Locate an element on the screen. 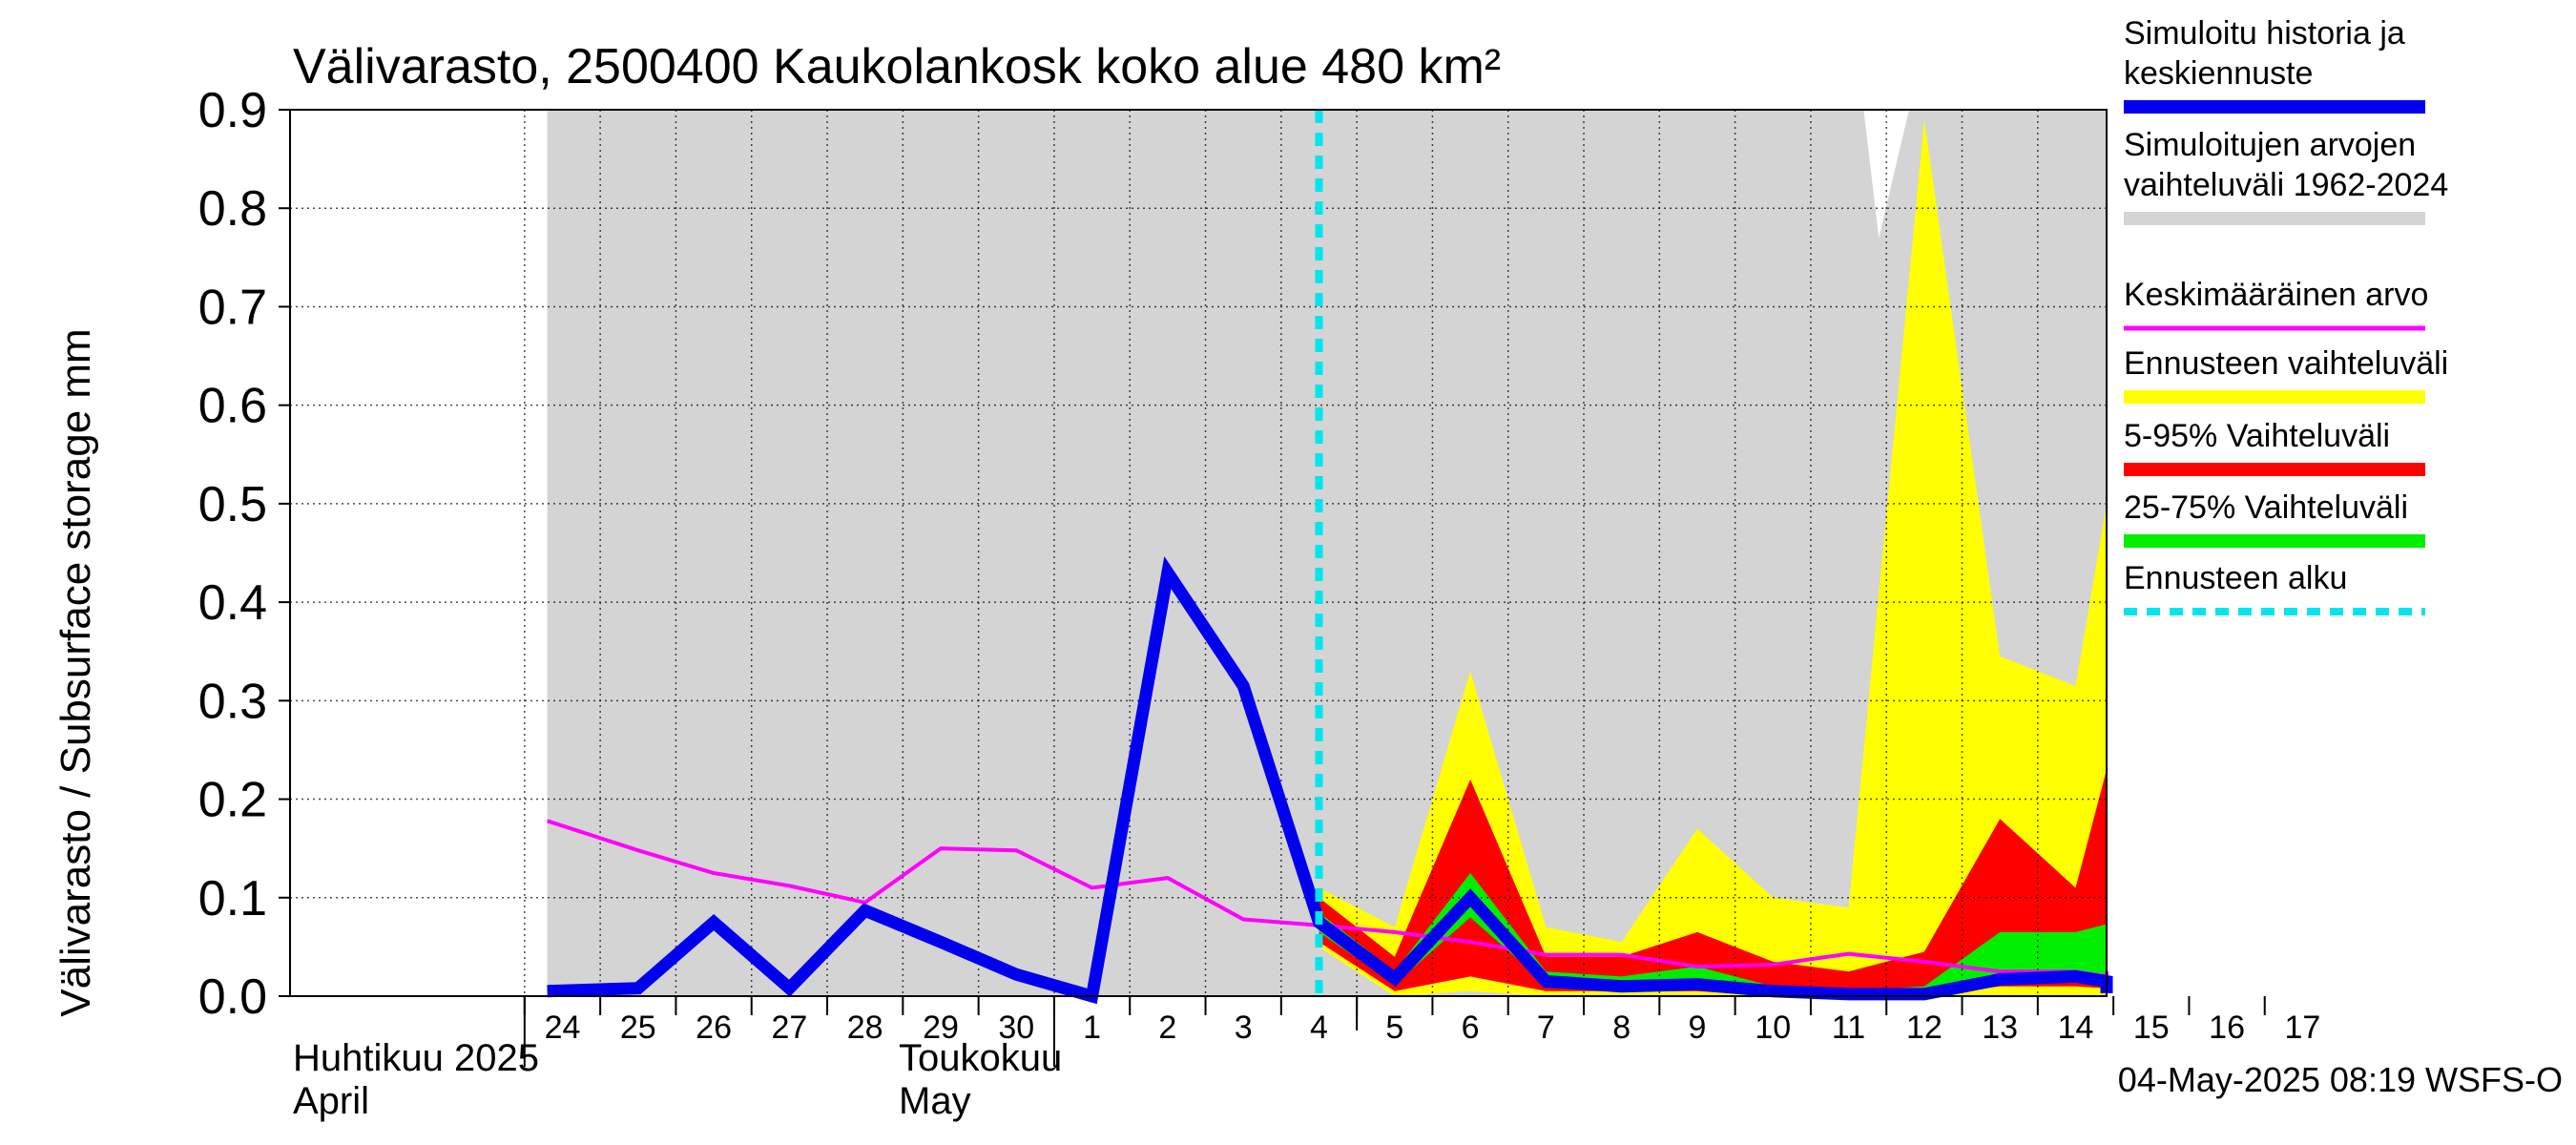  x-tick-label: 8 is located at coordinates (1621, 1028).